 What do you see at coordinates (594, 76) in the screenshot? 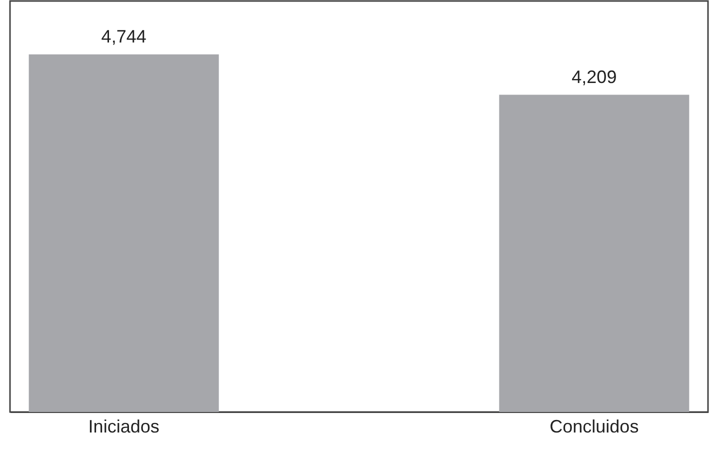
I see `data-label: 4,209` at bounding box center [594, 76].